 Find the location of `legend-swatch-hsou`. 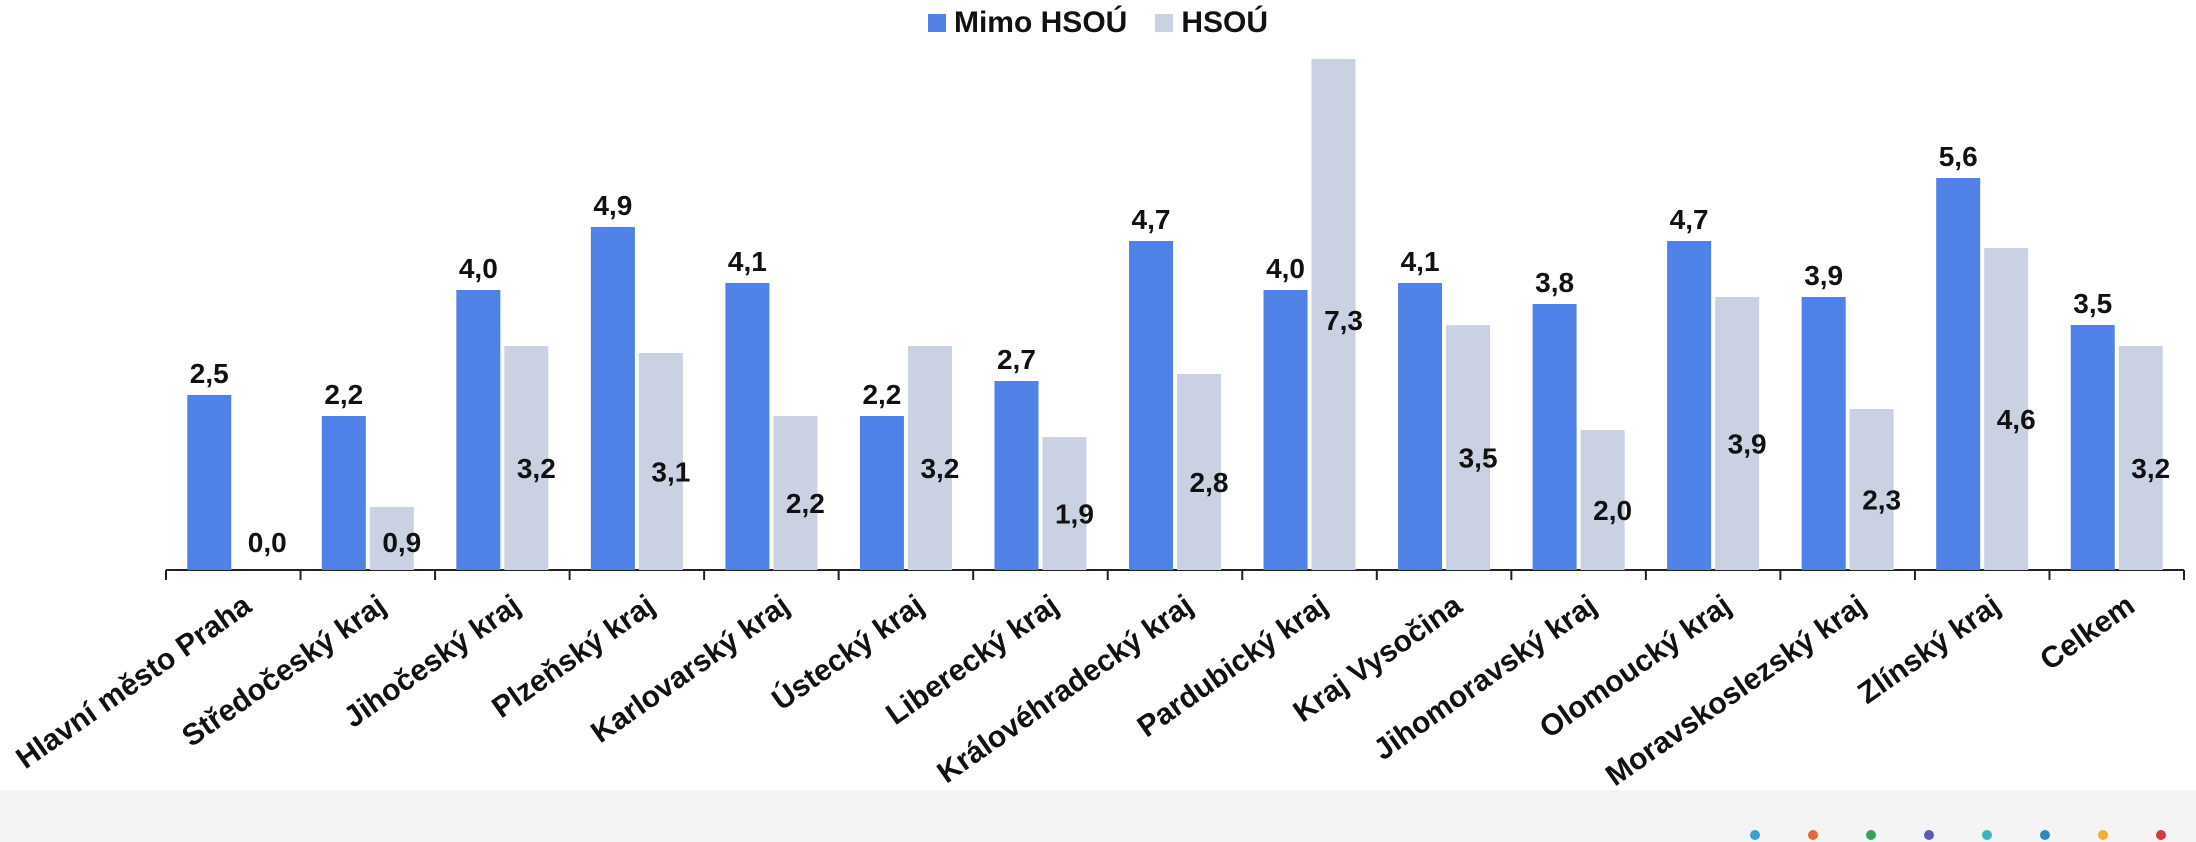

legend-swatch-hsou is located at coordinates (1164, 23).